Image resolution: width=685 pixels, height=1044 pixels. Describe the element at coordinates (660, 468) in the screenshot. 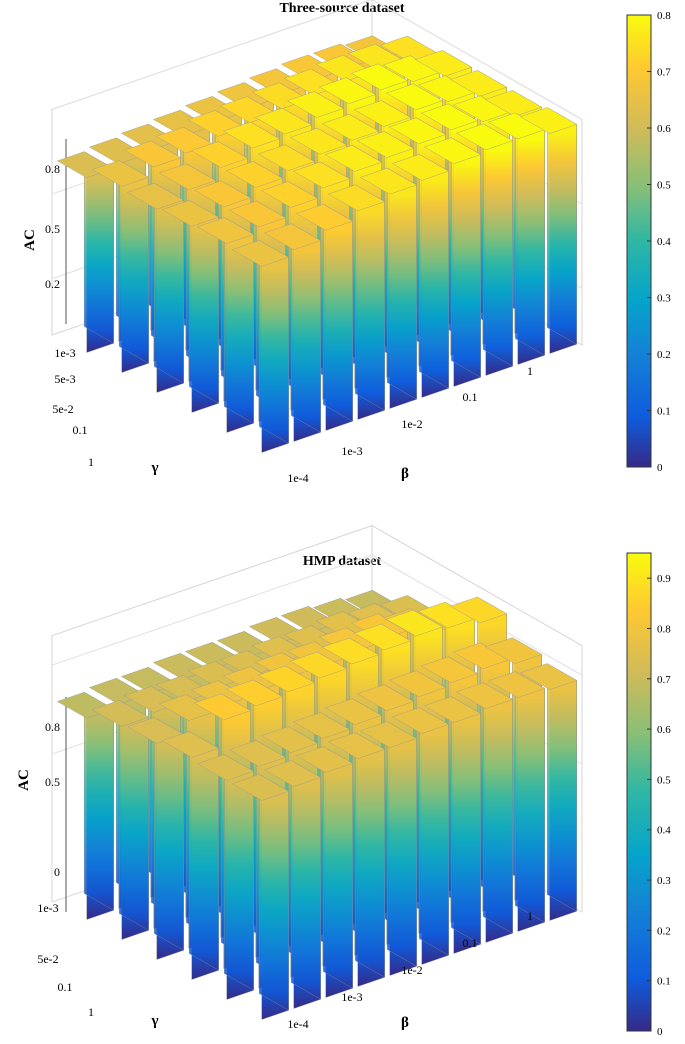

I see `colorbar-tick-label: 0` at that location.